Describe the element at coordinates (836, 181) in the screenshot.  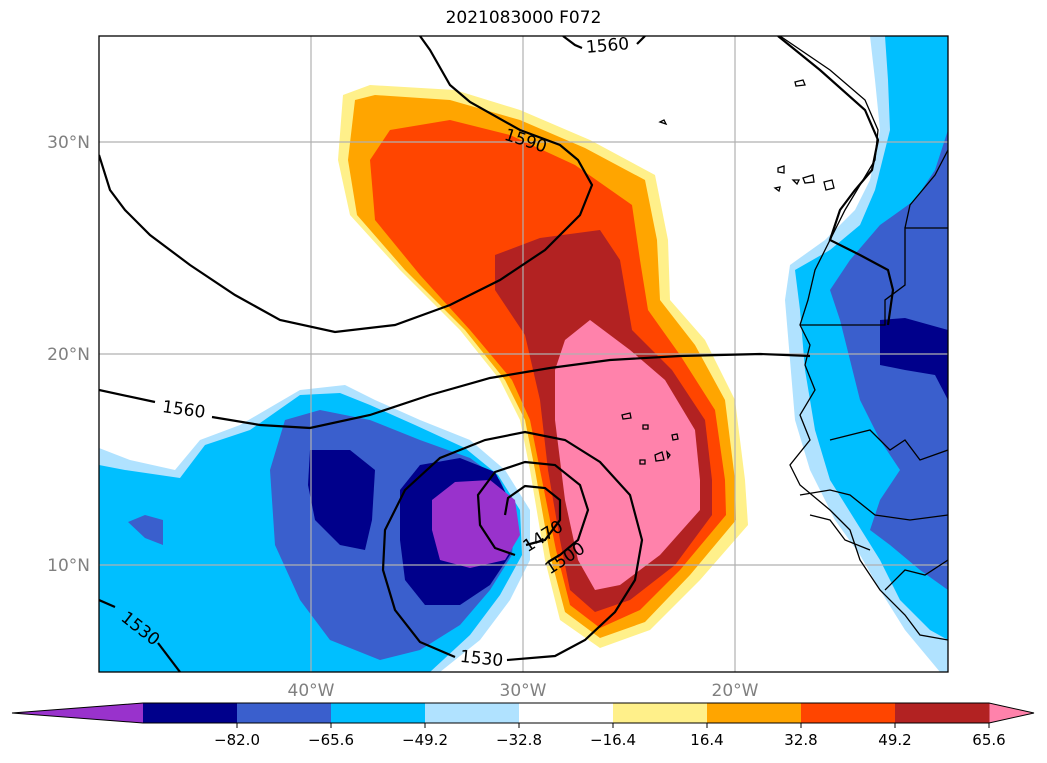
I see `contour-1560-east` at that location.